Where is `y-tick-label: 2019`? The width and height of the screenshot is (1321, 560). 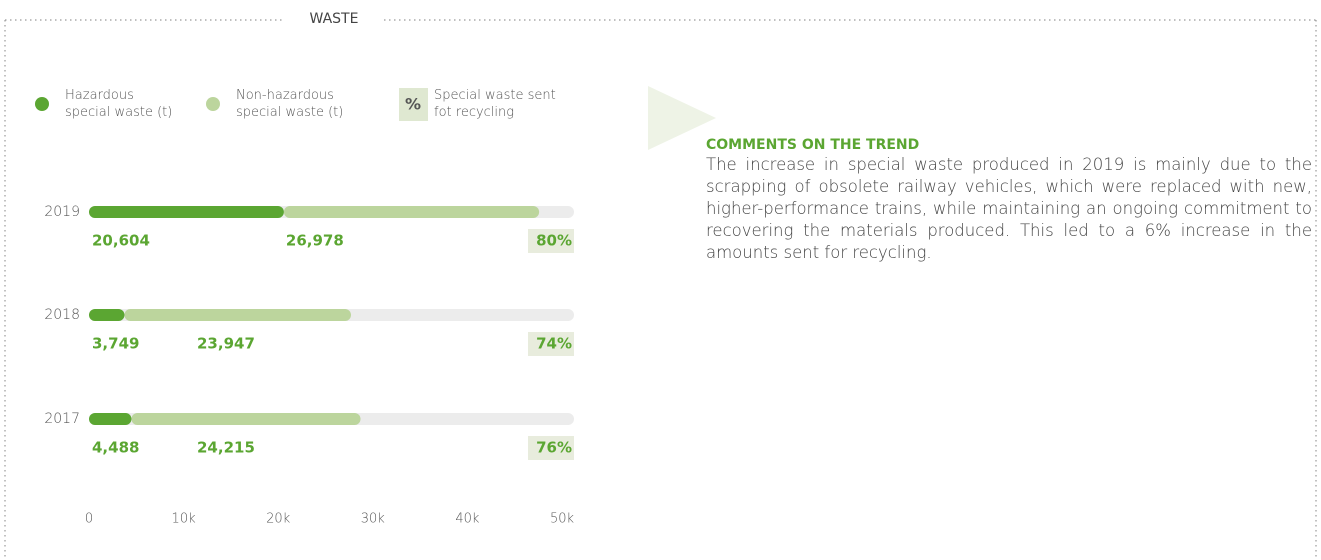
y-tick-label: 2019 is located at coordinates (62, 212).